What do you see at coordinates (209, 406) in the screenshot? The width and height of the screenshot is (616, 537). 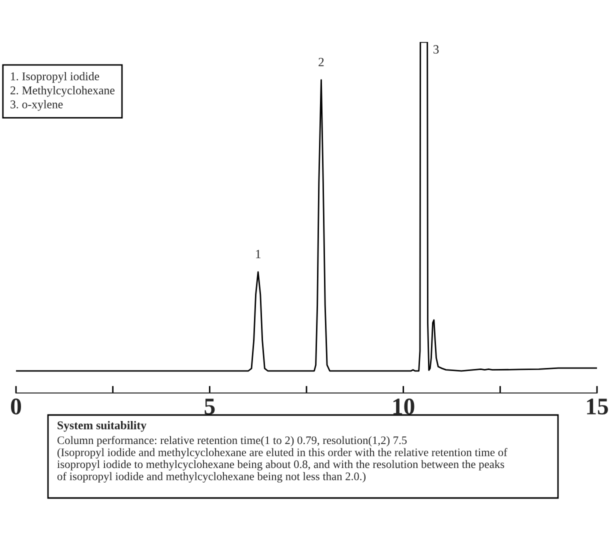 I see `x-tick-label: 5` at bounding box center [209, 406].